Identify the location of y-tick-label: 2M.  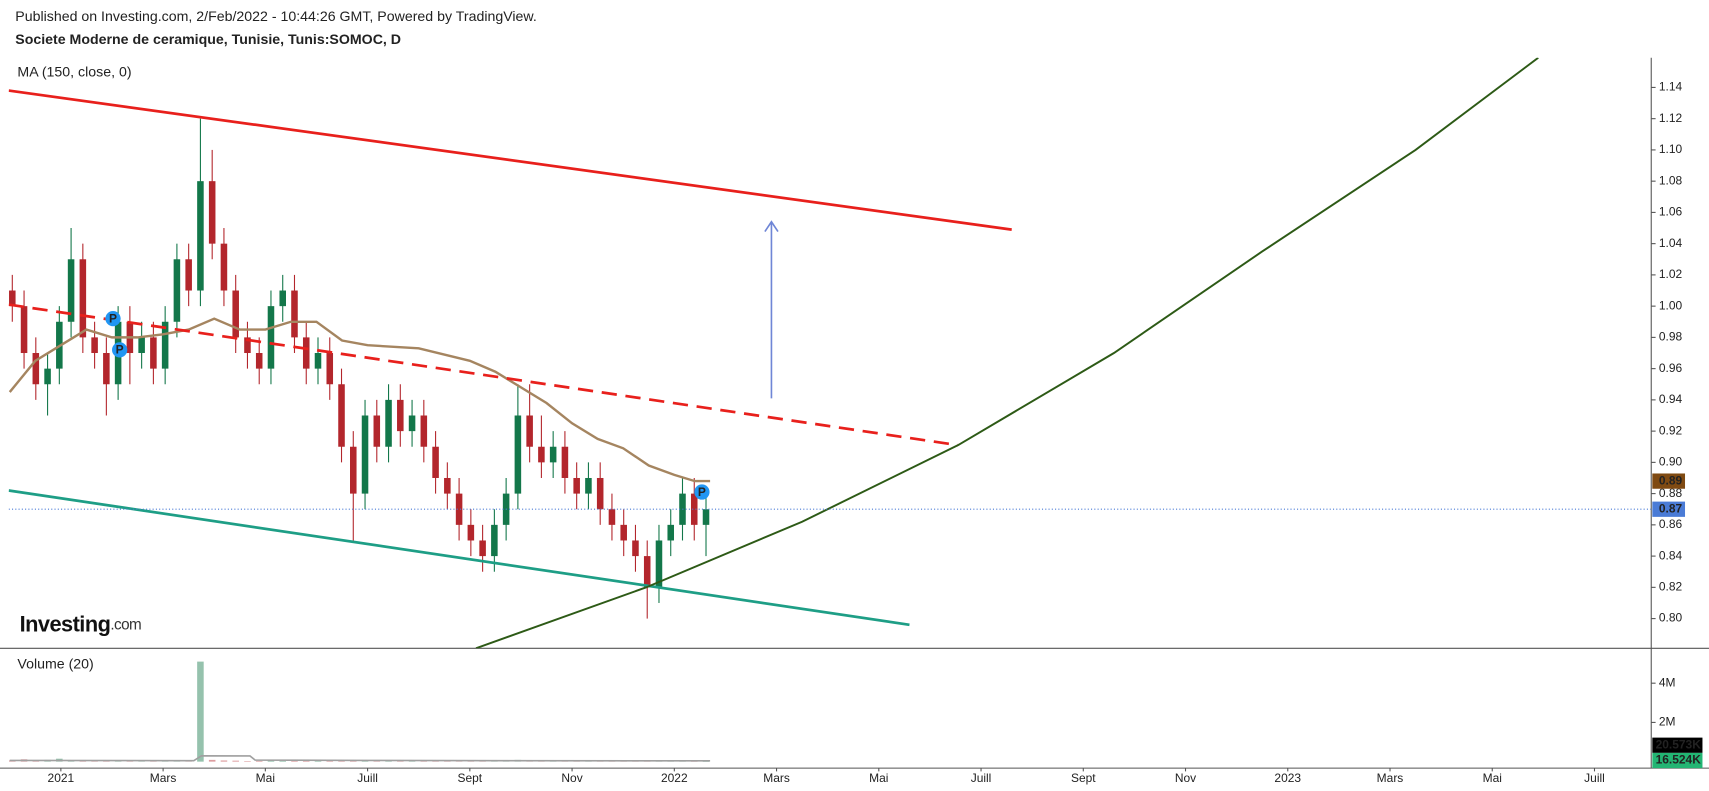
(1667, 722).